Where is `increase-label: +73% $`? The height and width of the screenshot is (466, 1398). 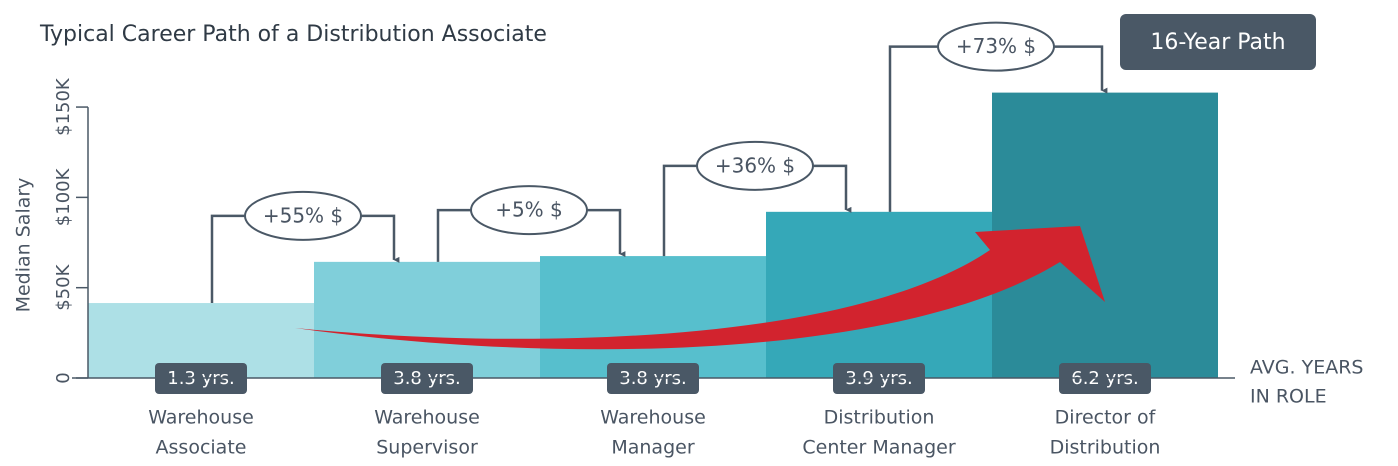
increase-label: +73% $ is located at coordinates (996, 46).